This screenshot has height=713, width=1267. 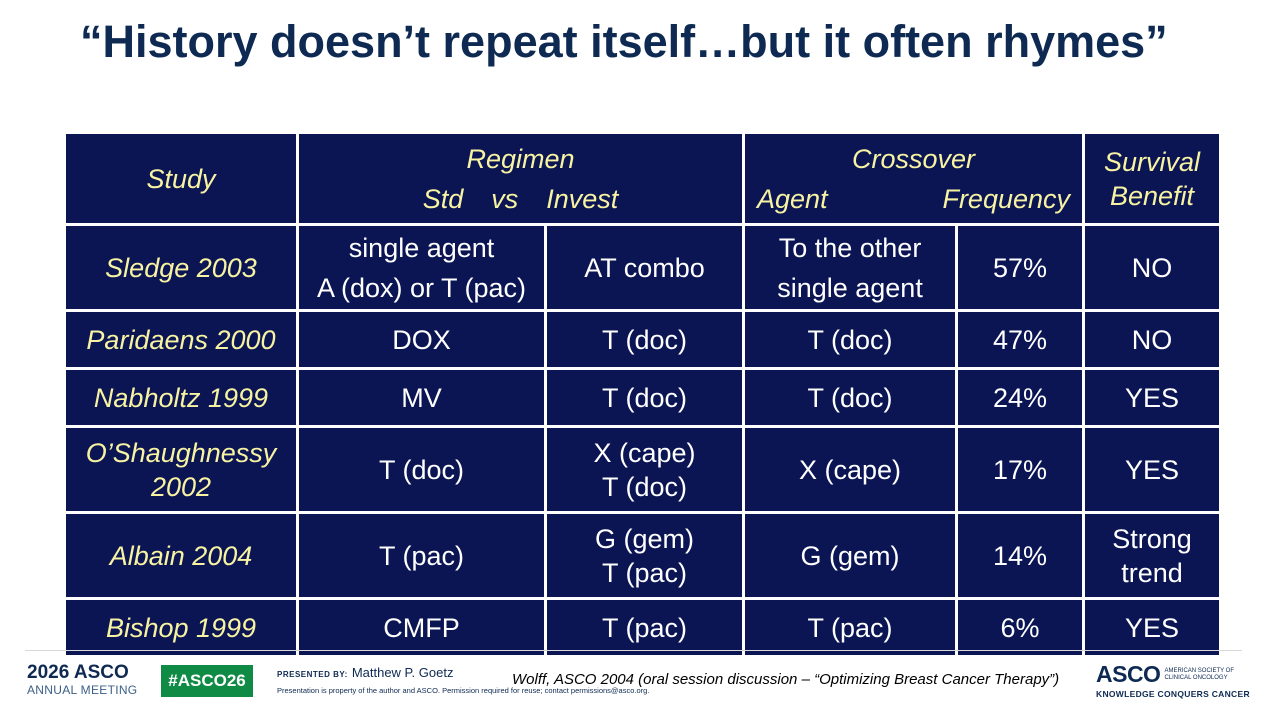 What do you see at coordinates (1152, 178) in the screenshot?
I see `header-survival-benefit: Survival Benefit` at bounding box center [1152, 178].